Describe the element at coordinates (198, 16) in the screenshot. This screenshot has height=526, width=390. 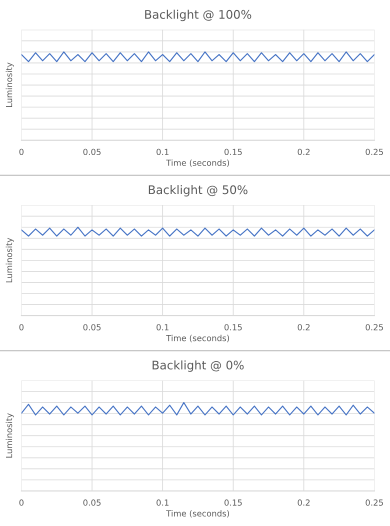
I see `chart-title: Backlight @ 100%` at that location.